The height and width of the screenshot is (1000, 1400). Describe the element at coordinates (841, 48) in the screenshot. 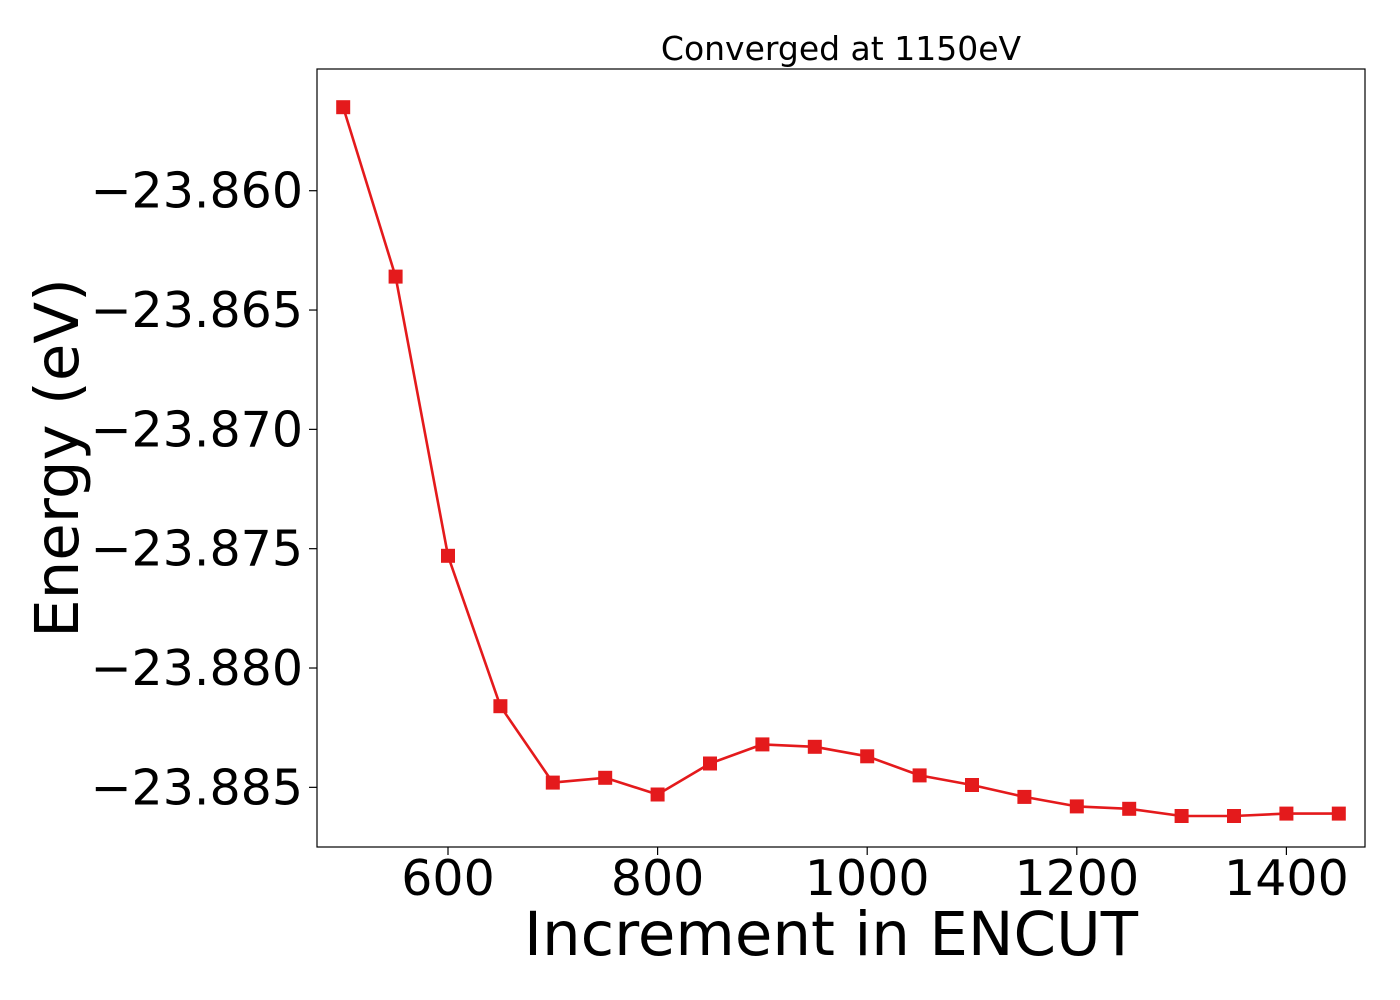

I see `chart-title: Converged at 1150eV` at that location.